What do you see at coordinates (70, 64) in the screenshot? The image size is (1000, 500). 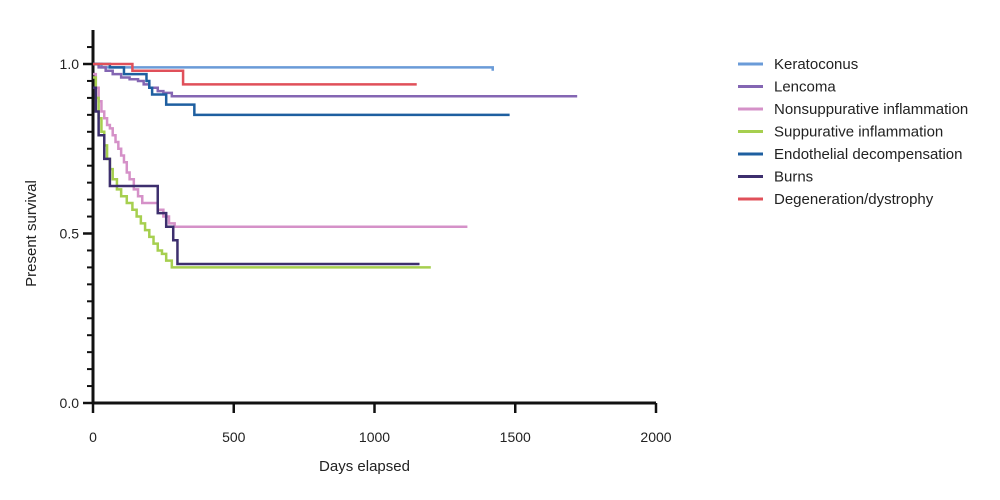 I see `y-tick-label: 1.0` at bounding box center [70, 64].